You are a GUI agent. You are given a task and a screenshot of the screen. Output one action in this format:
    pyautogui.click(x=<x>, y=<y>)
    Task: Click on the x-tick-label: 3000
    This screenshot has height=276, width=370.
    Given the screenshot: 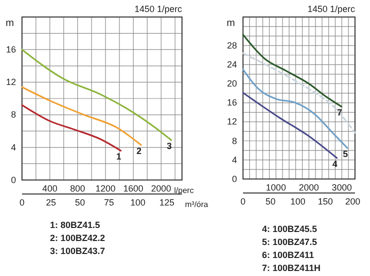 What is the action you would take?
    pyautogui.click(x=342, y=187)
    